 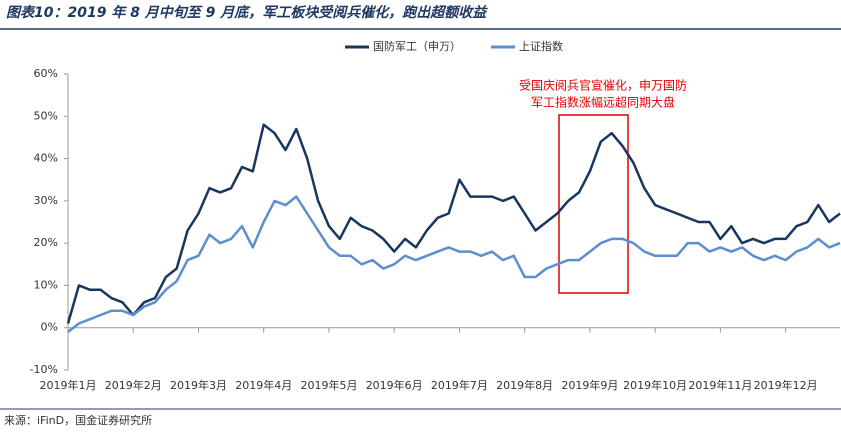 I want to click on highlight-box, so click(x=593, y=204).